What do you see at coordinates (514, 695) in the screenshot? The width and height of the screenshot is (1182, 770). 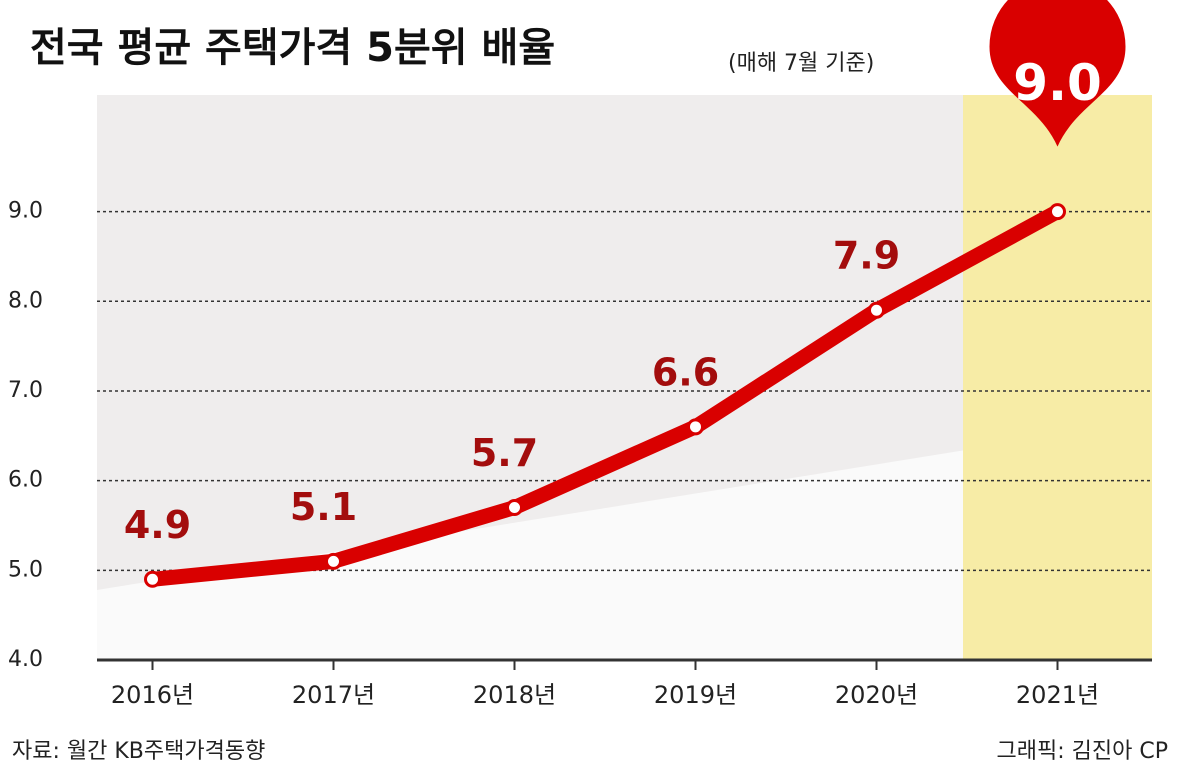 I see `x-tick-label: 2018년` at bounding box center [514, 695].